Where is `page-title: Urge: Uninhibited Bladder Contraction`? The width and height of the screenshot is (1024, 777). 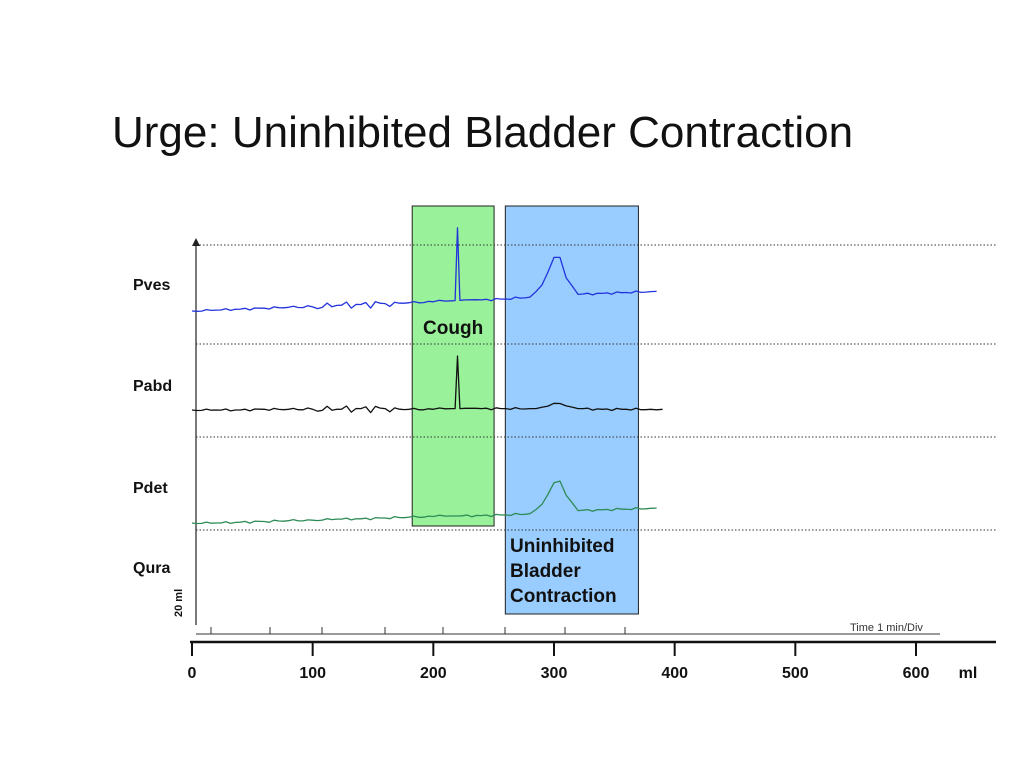
page-title: Urge: Uninhibited Bladder Contraction is located at coordinates (483, 132).